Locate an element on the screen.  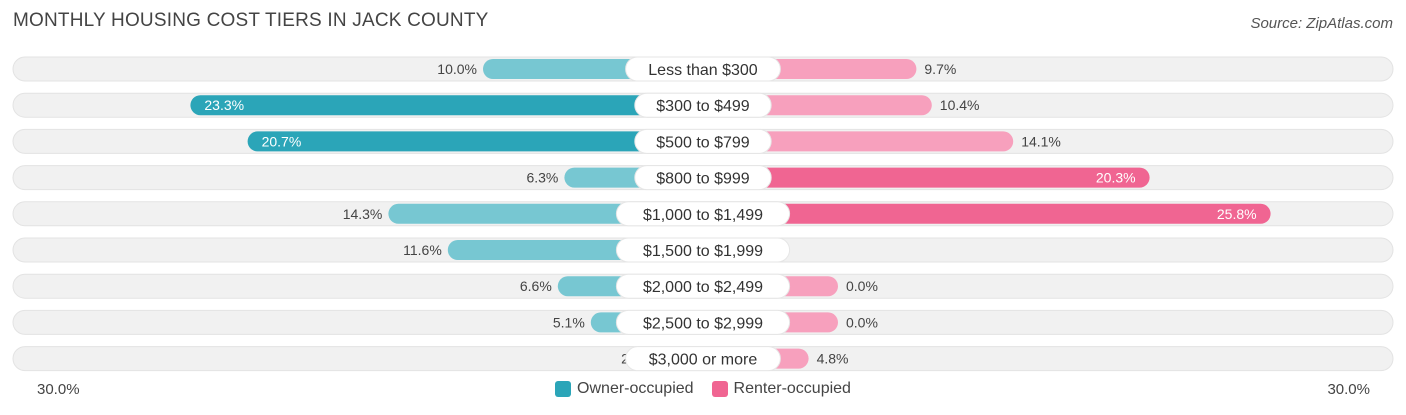
category-label: Less than $300 is located at coordinates (703, 70).